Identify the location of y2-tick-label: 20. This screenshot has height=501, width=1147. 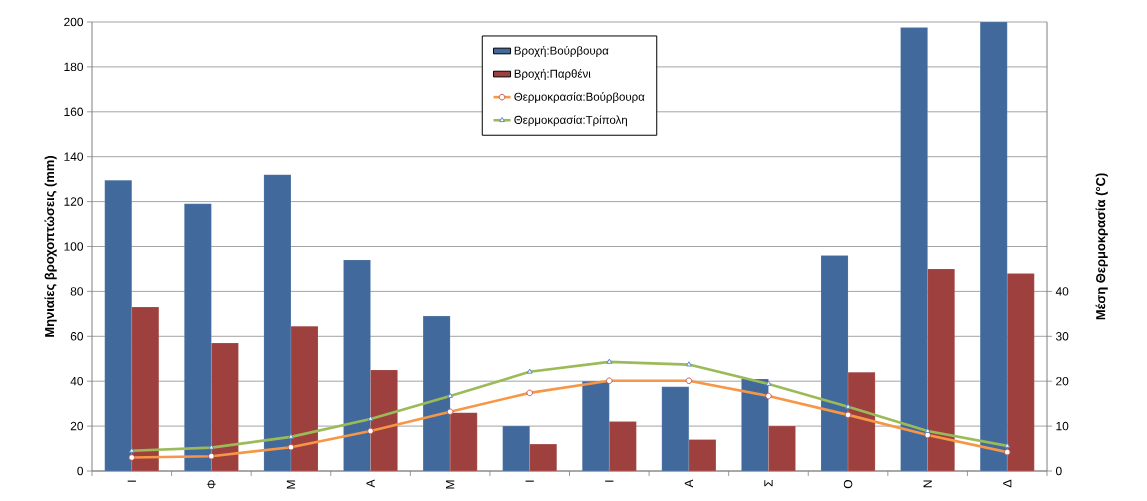
(1062, 381).